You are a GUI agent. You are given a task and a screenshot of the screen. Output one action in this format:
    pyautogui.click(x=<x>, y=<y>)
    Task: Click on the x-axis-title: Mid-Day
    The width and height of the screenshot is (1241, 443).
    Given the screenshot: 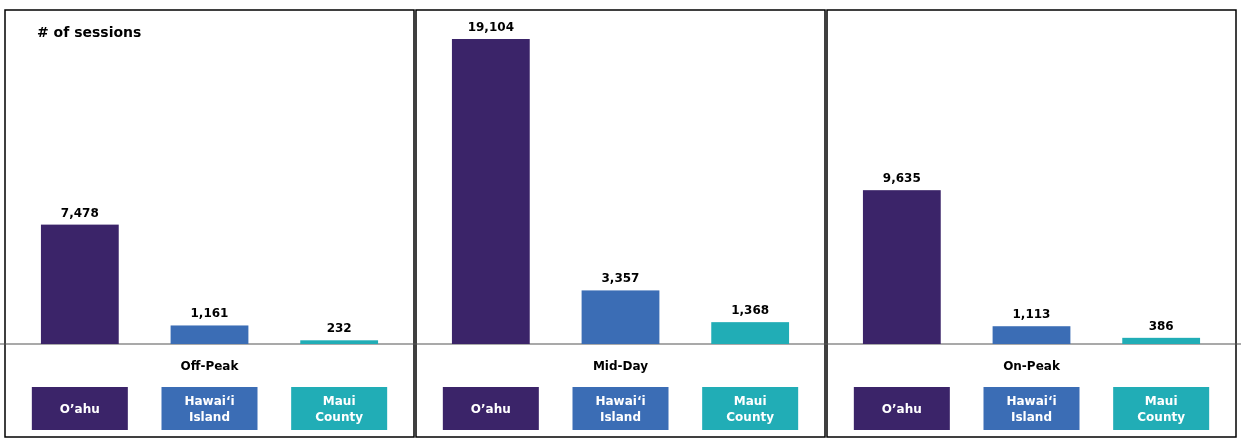 What is the action you would take?
    pyautogui.click(x=620, y=366)
    